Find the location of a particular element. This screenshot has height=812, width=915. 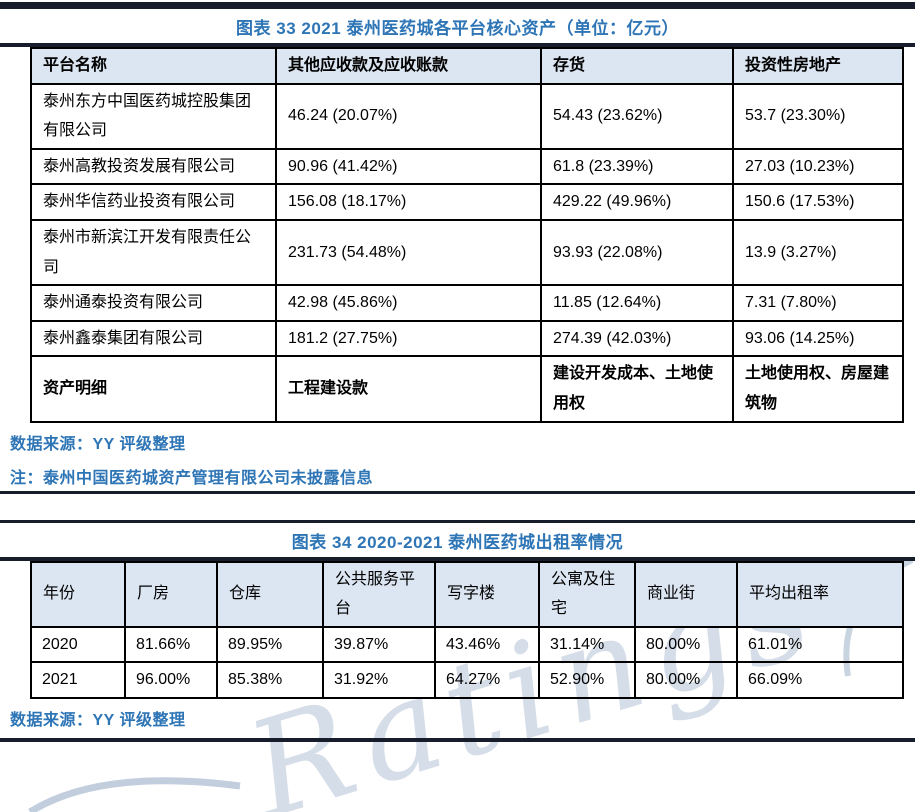

table2-source-line: 数据来源：YY 评级整理 is located at coordinates (98, 720).